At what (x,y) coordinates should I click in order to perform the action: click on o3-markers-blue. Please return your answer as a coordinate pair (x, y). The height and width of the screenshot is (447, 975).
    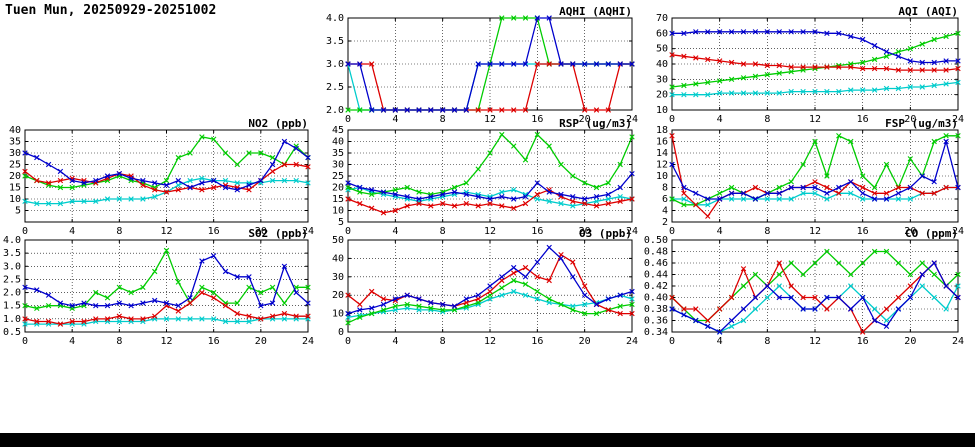
    Looking at the image, I should click on (490, 280).